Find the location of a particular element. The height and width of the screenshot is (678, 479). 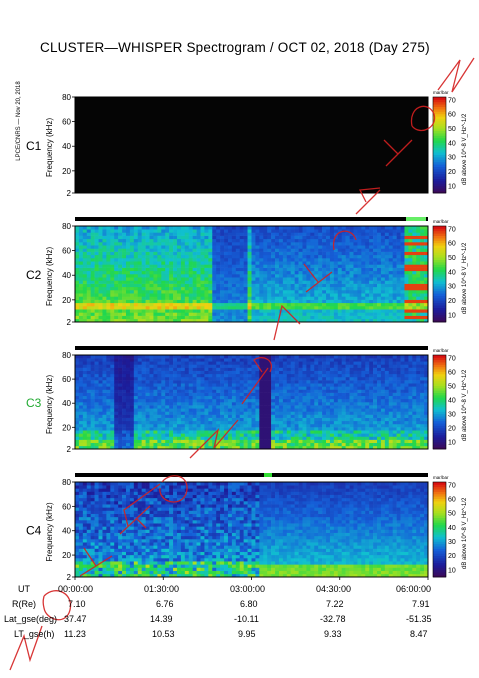

lt-value: 8.47 is located at coordinates (419, 634).